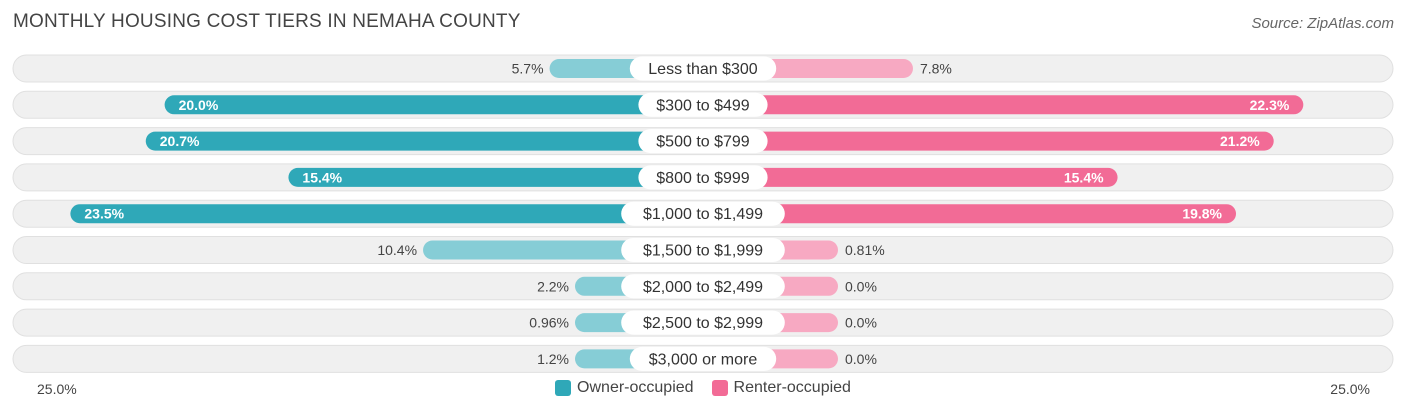  What do you see at coordinates (104, 214) in the screenshot?
I see `value-label-owner: 23.5%` at bounding box center [104, 214].